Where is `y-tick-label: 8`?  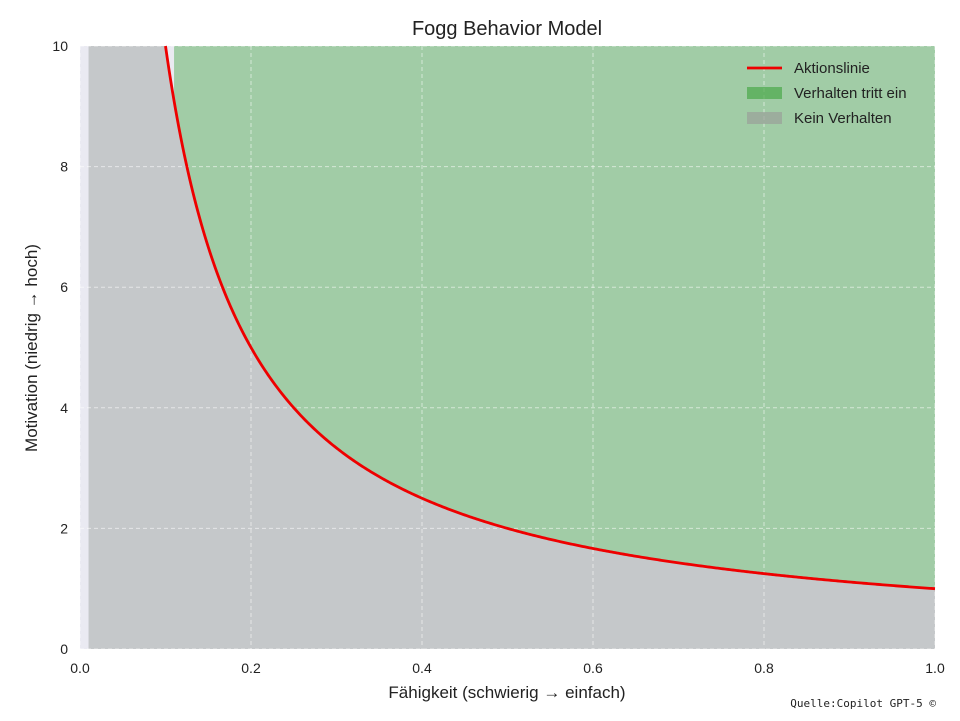
y-tick-label: 8 is located at coordinates (64, 167).